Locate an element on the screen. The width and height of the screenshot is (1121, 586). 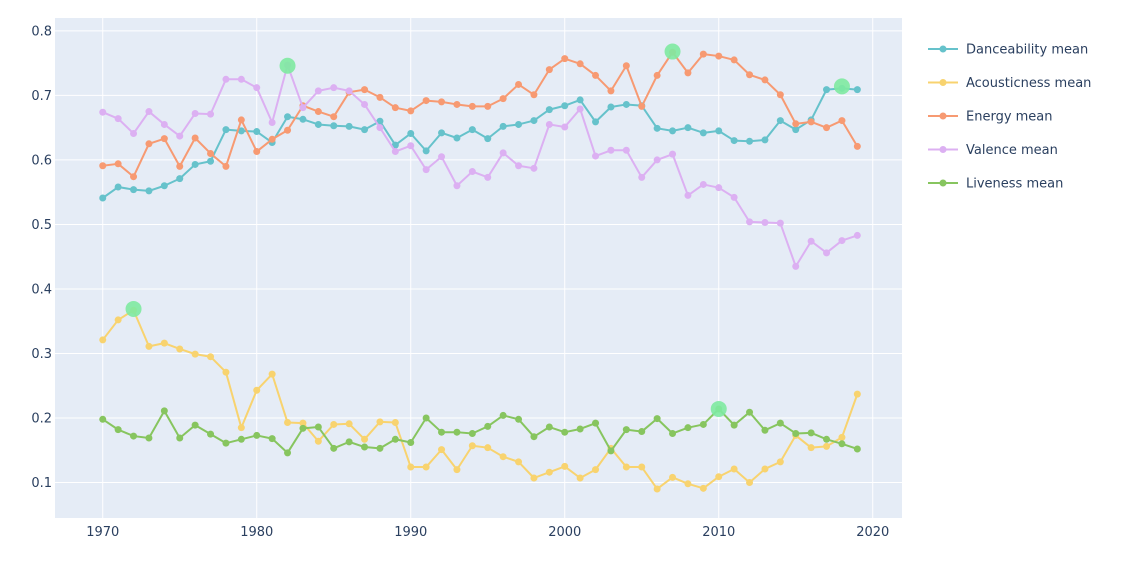
legend-item: Energy mean is located at coordinates (990, 117).